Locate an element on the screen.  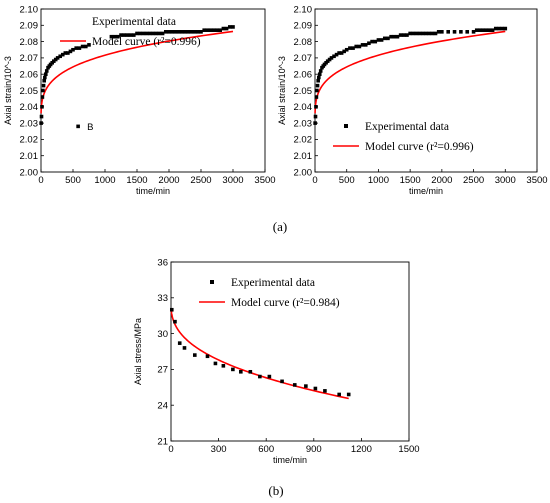
y-tick-label: 33 is located at coordinates (162, 298).